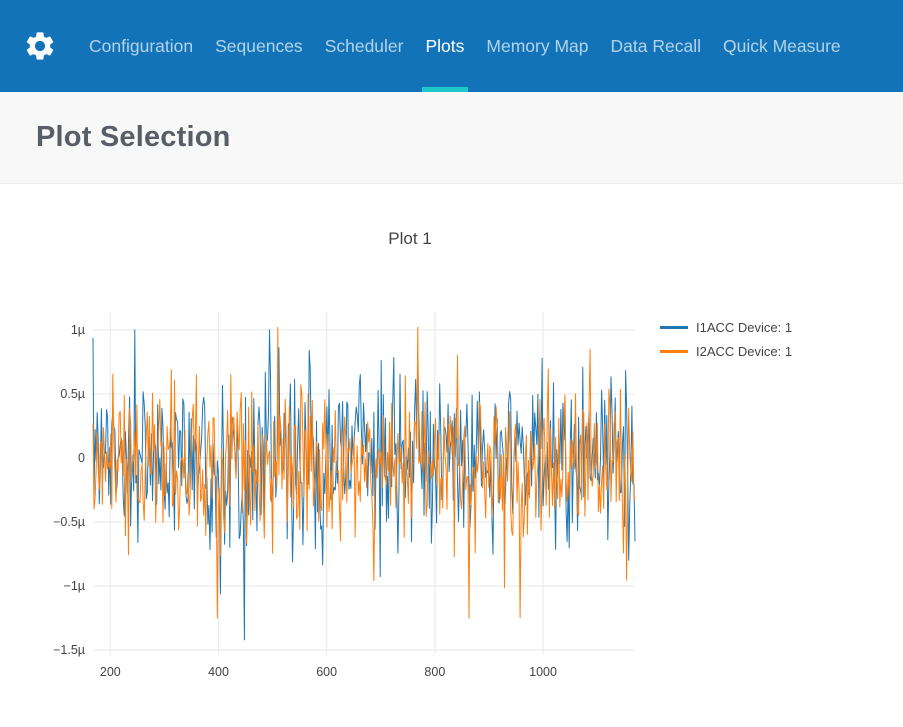  I want to click on page-title: Plot Selection, so click(133, 137).